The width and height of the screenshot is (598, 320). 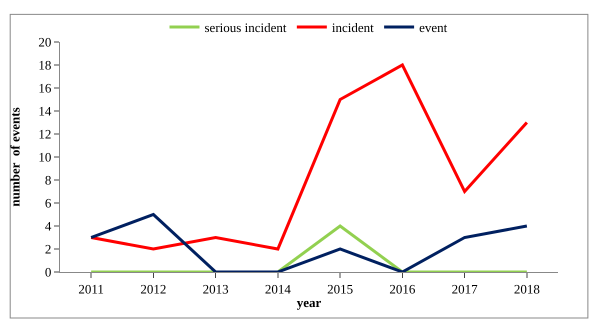 I want to click on y-tick-label: 14, so click(x=45, y=111).